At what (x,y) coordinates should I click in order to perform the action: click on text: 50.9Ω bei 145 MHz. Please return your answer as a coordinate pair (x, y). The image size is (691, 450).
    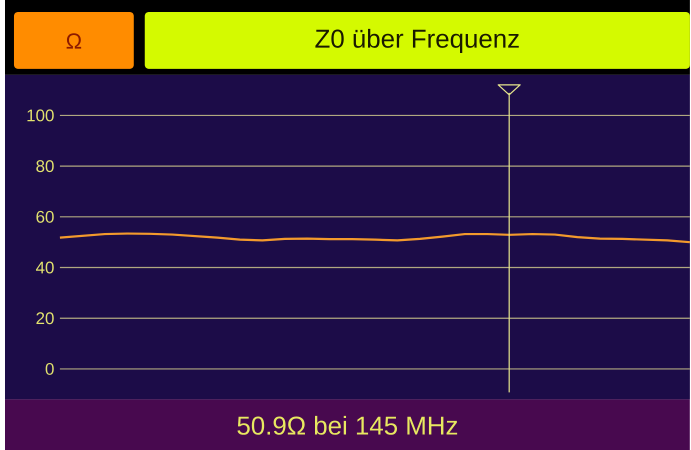
    Looking at the image, I should click on (347, 425).